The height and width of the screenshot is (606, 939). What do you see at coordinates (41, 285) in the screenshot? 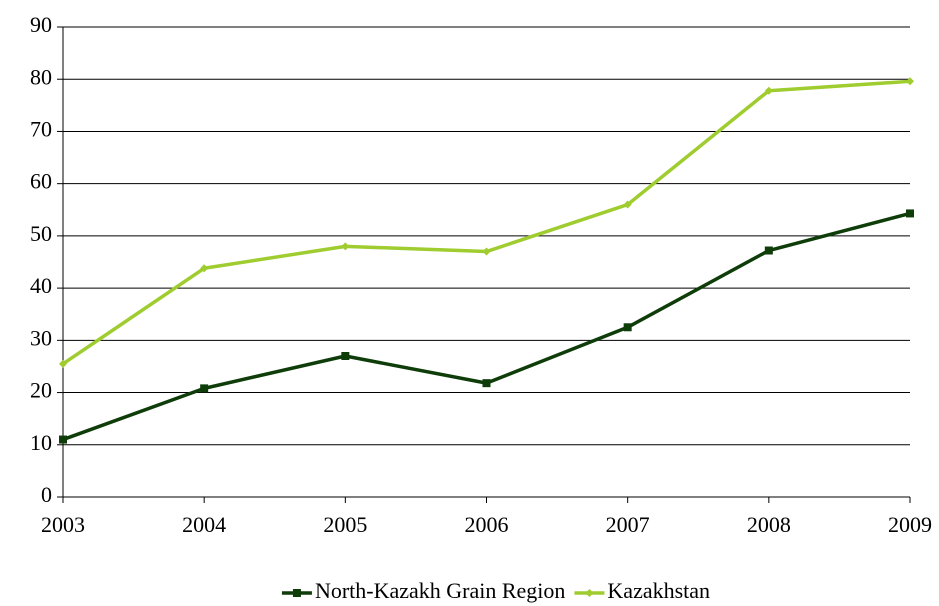
I see `y-tick-label: 40` at bounding box center [41, 285].